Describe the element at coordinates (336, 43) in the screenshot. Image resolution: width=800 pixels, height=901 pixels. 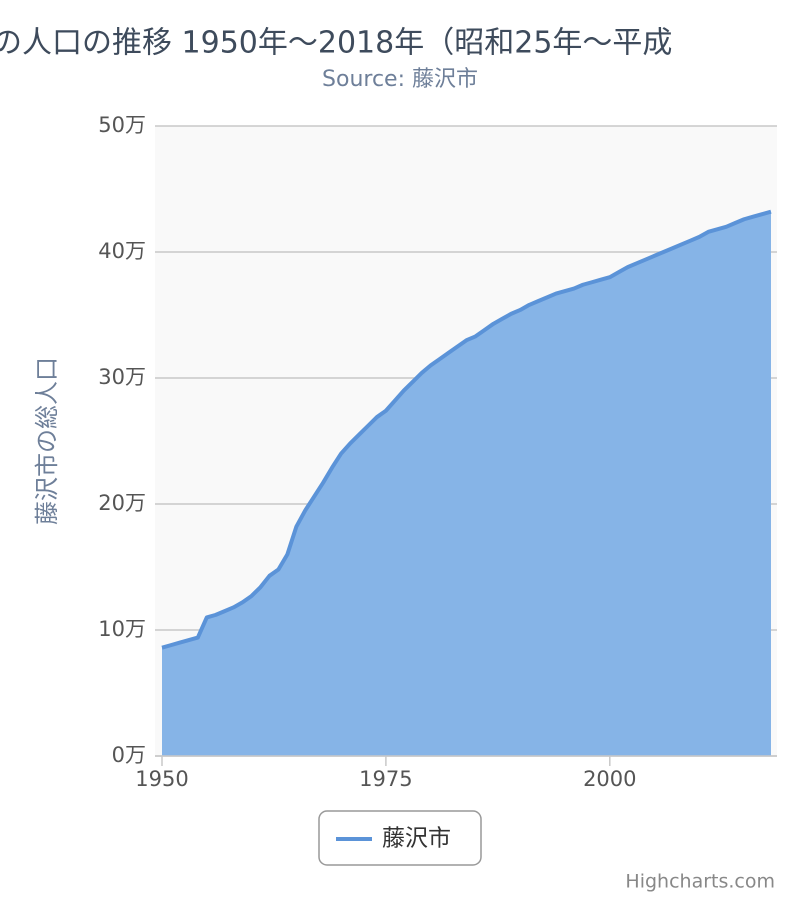
I see `chart-title: の人口の推移 1950年～2018年（昭和25年～平成` at that location.